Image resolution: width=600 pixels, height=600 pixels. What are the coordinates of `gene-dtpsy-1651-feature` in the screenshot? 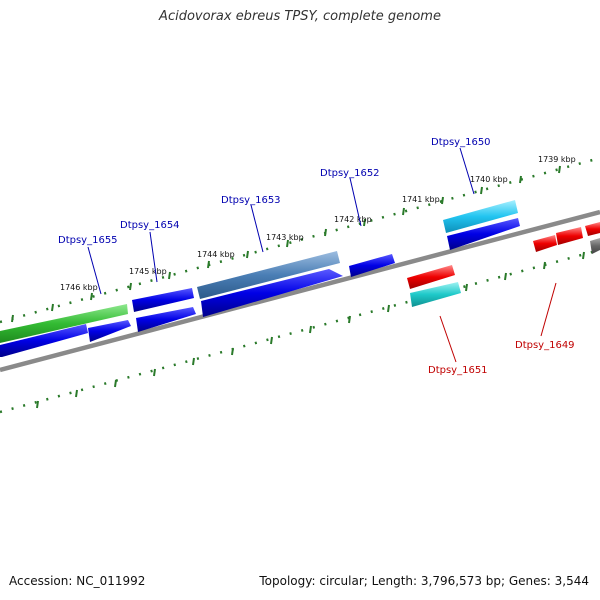 It's located at (431, 277).